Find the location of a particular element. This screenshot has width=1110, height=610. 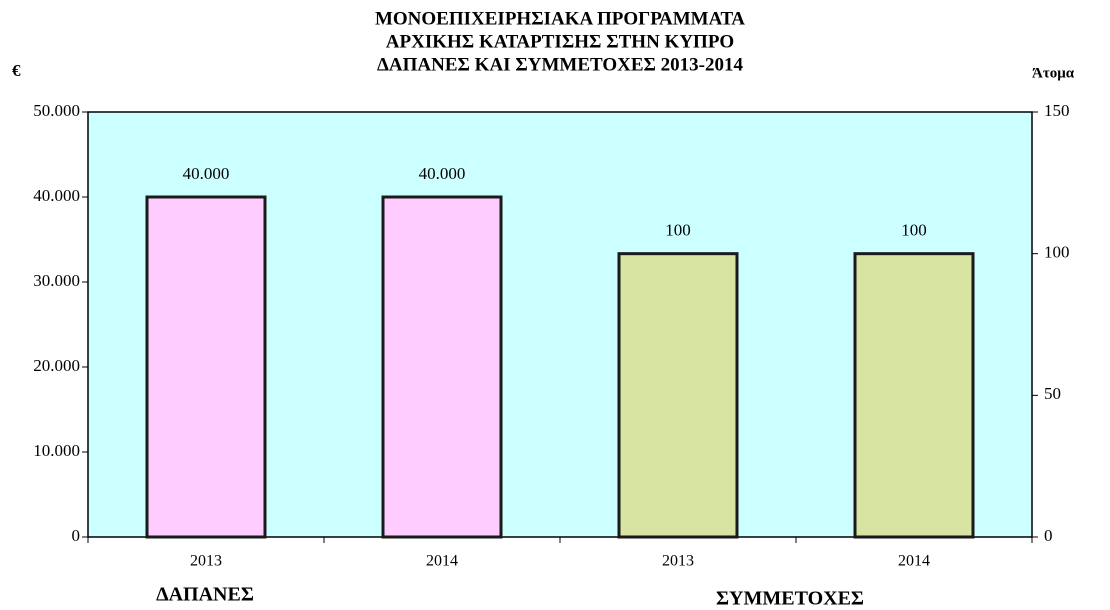

y2-tick-label: 0 is located at coordinates (1048, 535).